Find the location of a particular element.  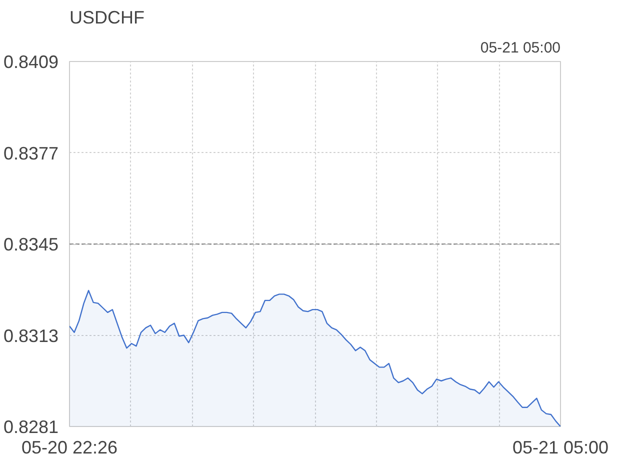

chart-title: USDCHF is located at coordinates (107, 18).